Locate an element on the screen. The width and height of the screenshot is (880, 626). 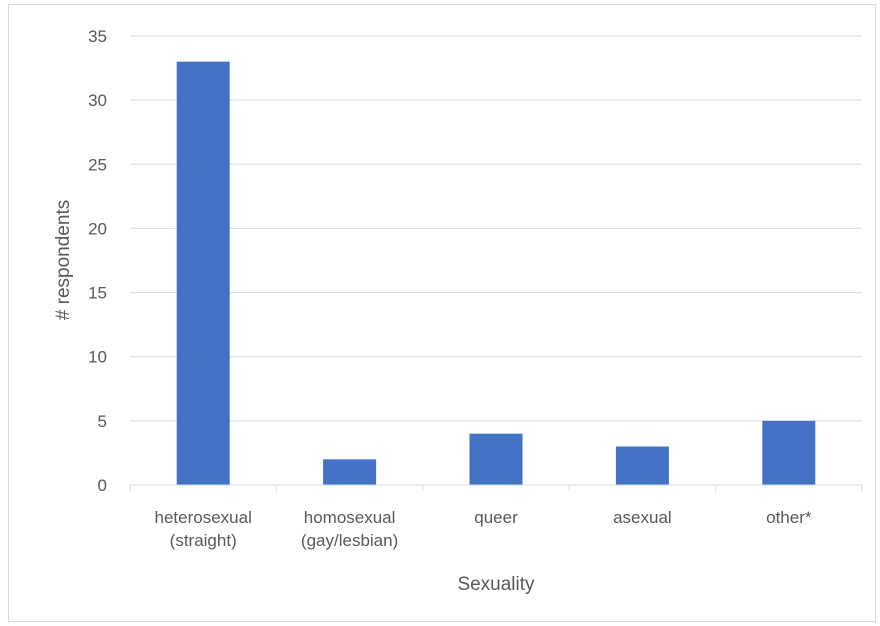
x-tick-label: queer is located at coordinates (496, 517).